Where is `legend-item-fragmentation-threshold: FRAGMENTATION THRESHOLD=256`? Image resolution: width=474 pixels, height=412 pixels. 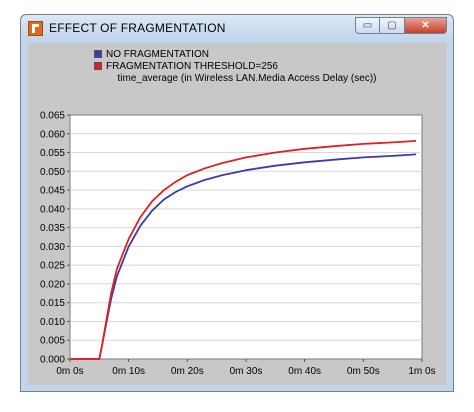
legend-item-fragmentation-threshold: FRAGMENTATION THRESHOLD=256 is located at coordinates (186, 66).